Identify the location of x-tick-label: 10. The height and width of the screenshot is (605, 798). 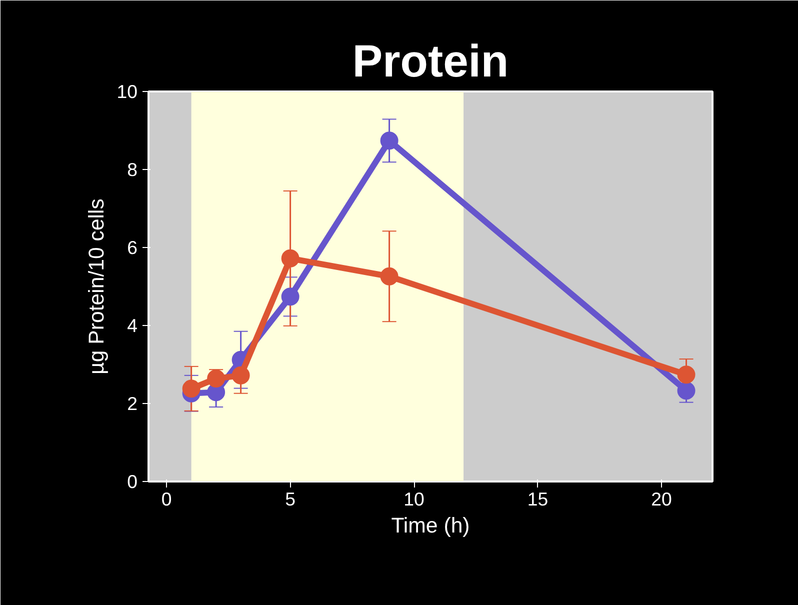
(414, 499).